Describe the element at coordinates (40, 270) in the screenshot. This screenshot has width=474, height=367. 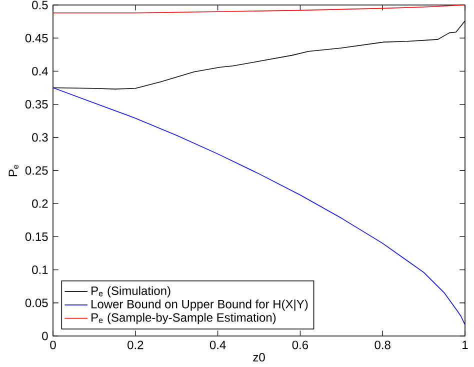
I see `y-tick-label: 0.1` at that location.